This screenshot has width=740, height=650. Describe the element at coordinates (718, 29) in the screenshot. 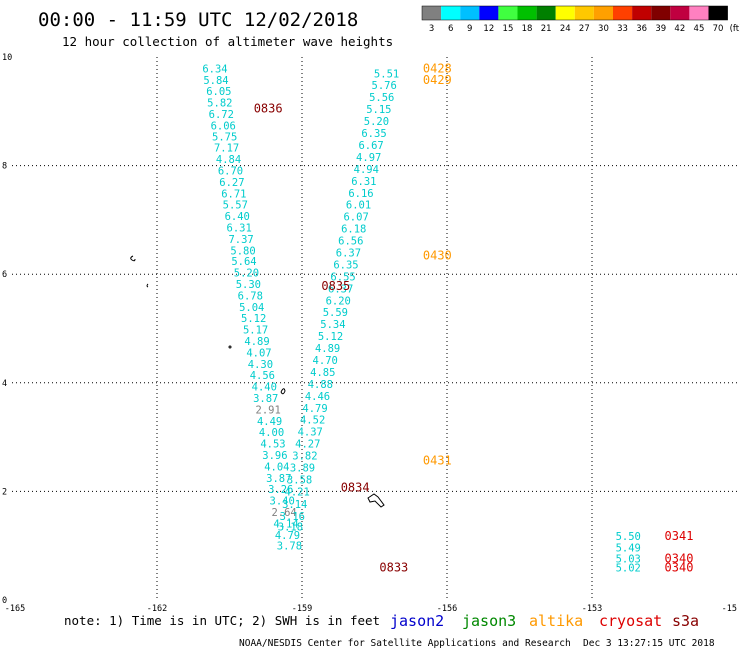

I see `colorbar-label: 70` at that location.